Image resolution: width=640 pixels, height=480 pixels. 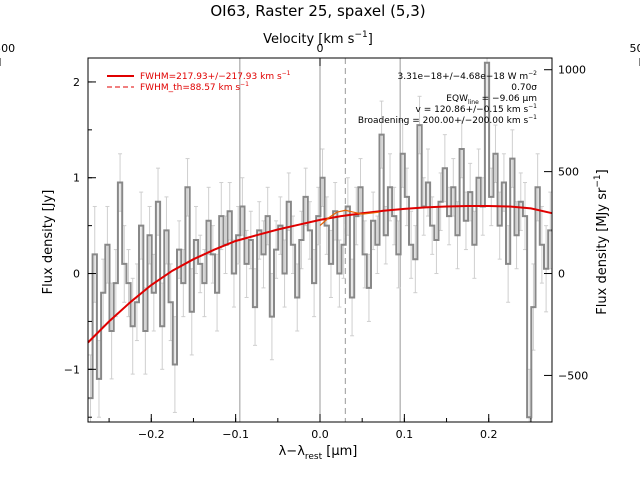 What do you see at coordinates (598, 180) in the screenshot?
I see `y2-axis-label-sup: −1` at bounding box center [598, 180].